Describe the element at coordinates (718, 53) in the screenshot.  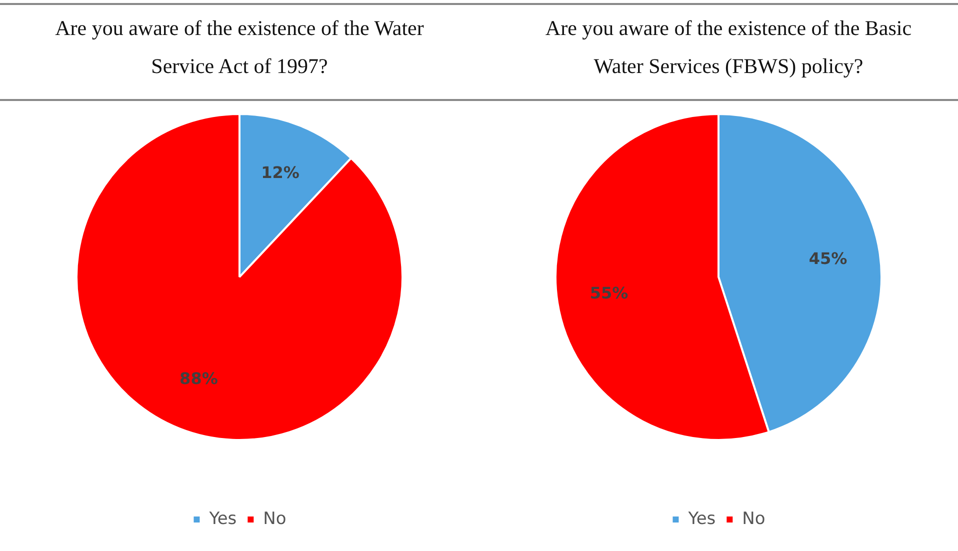
I see `chart-title: Are you aware of the existence of the Basic Water Services (FBWS) policy?` at that location.